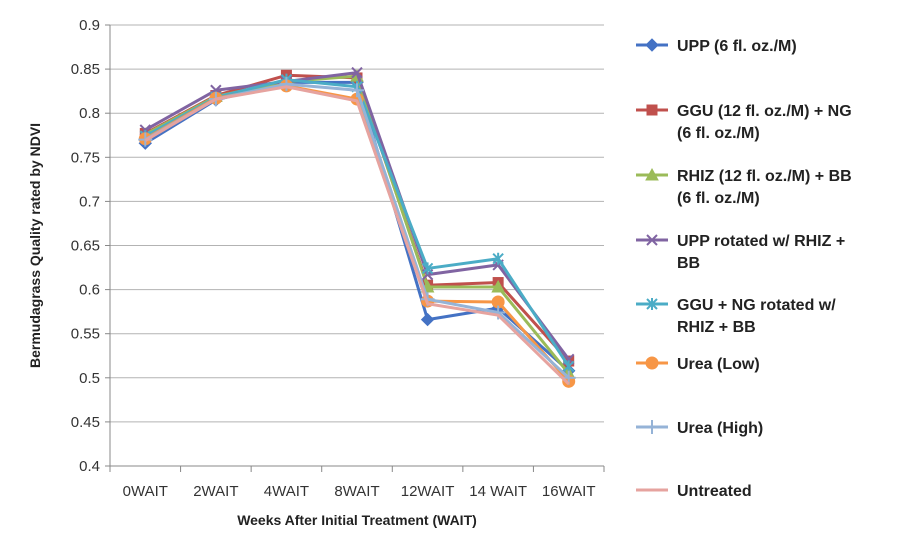 The width and height of the screenshot is (900, 555). Describe the element at coordinates (498, 491) in the screenshot. I see `x-tick-label: 14 WAIT` at that location.